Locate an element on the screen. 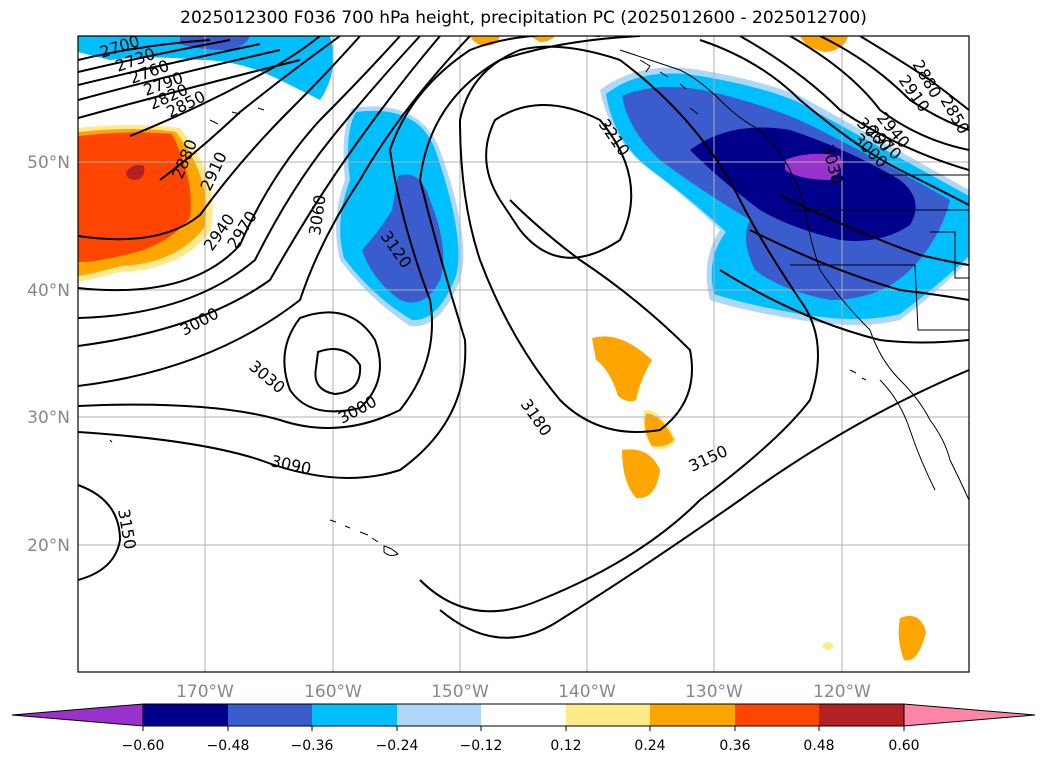 The width and height of the screenshot is (1047, 765). colorbar-tick-label: 0.12 is located at coordinates (565, 746).